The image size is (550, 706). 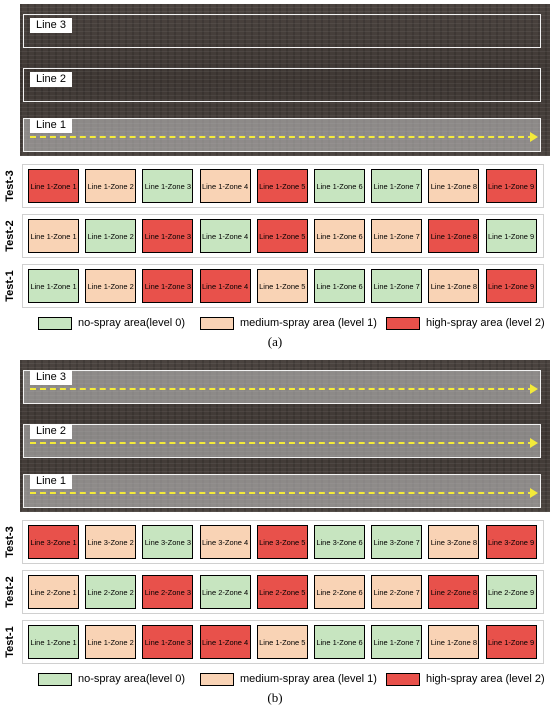 I want to click on zone-cell: Line 3-Zone 8, so click(x=454, y=542).